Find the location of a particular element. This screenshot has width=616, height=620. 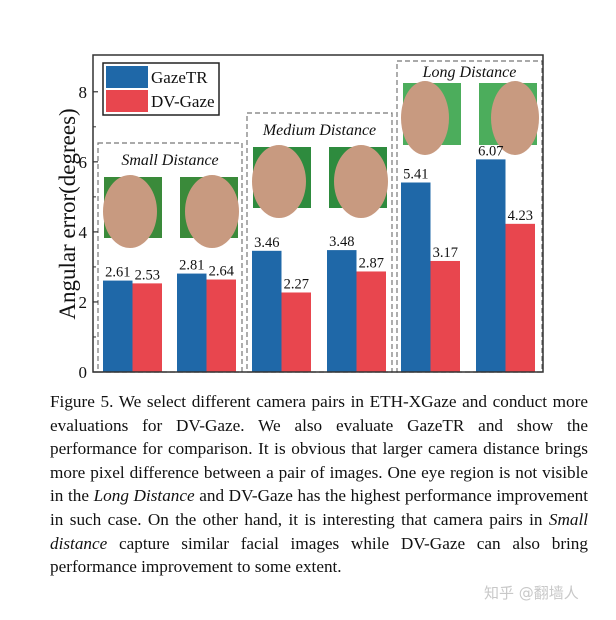

y-axis-label: Angular error(degrees) is located at coordinates (67, 213).